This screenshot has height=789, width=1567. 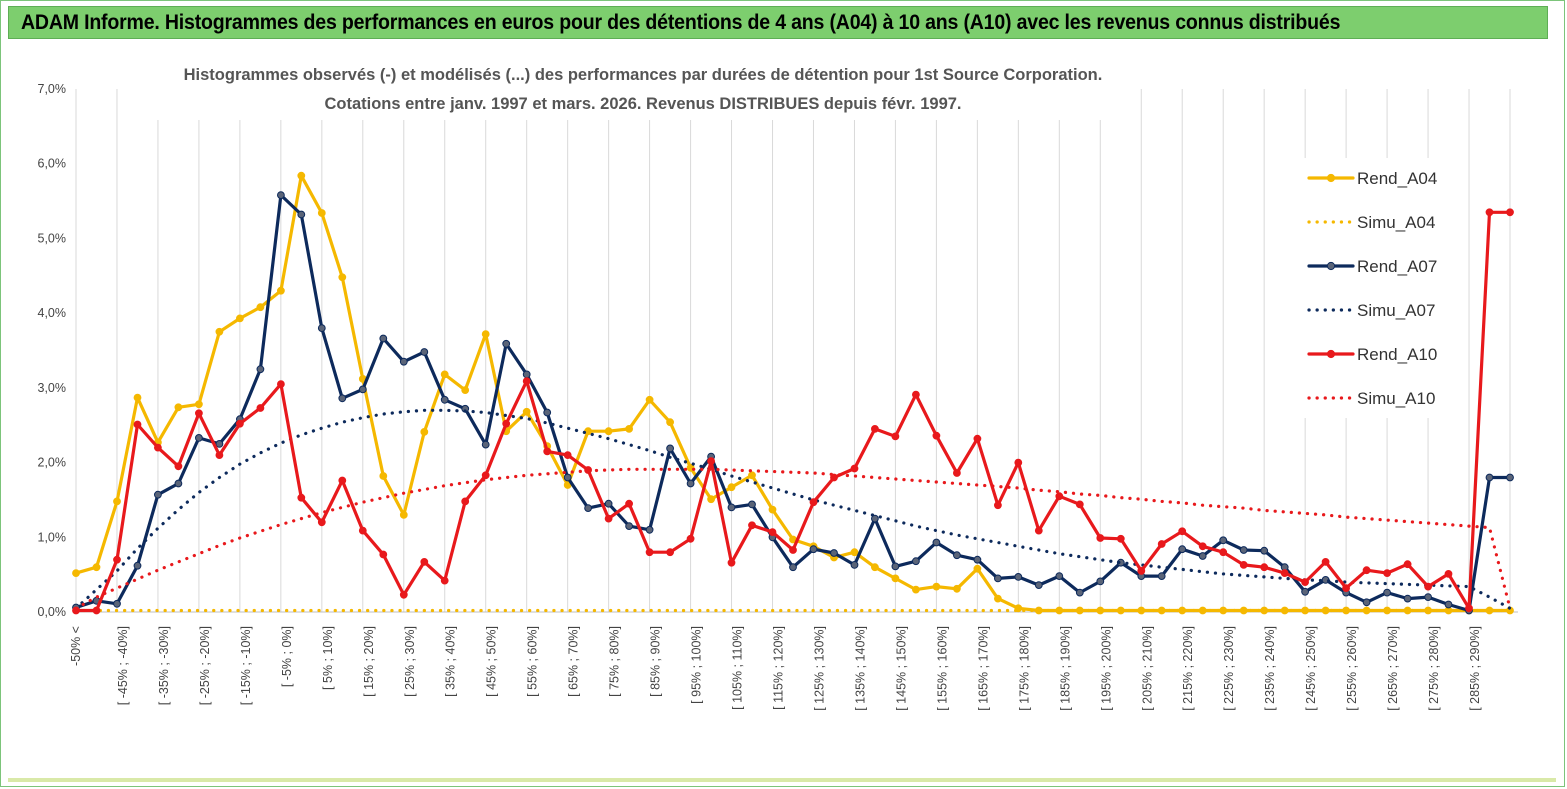 What do you see at coordinates (123, 665) in the screenshot?
I see `x-tick-label: [ -45% ; -40%]` at bounding box center [123, 665].